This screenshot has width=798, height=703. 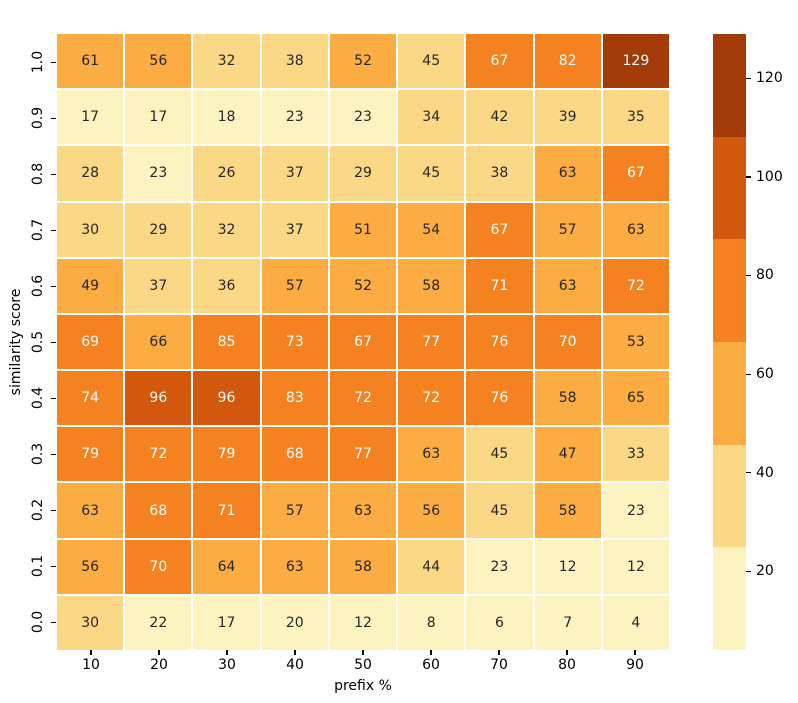 I want to click on heatmap-cell: 33, so click(x=635, y=454).